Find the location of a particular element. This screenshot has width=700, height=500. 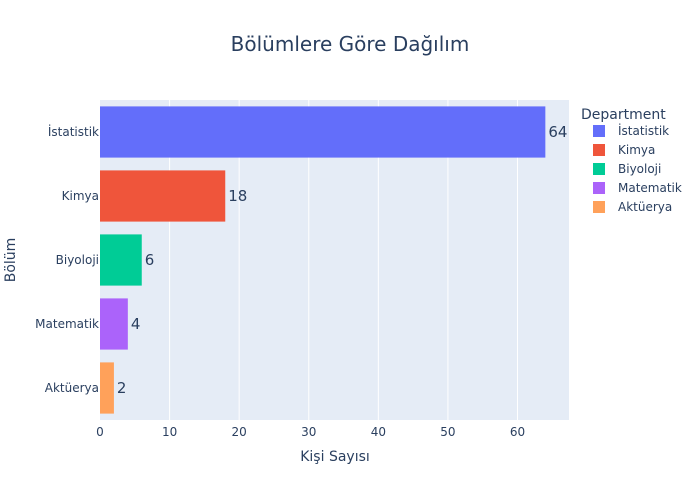

bar-data-label: 18 is located at coordinates (237, 196).